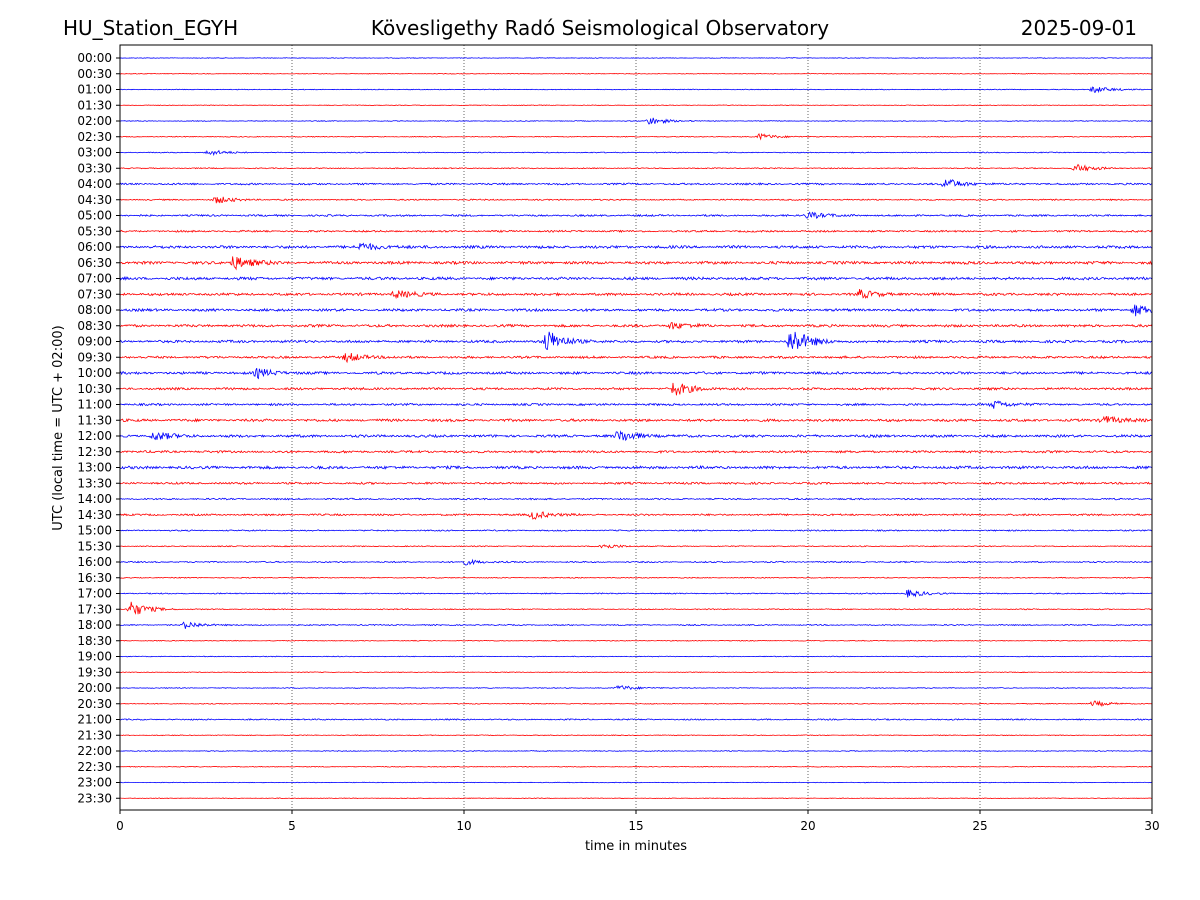 This screenshot has height=900, width=1200. Describe the element at coordinates (94, 735) in the screenshot. I see `y-tick-label: 21:30` at that location.